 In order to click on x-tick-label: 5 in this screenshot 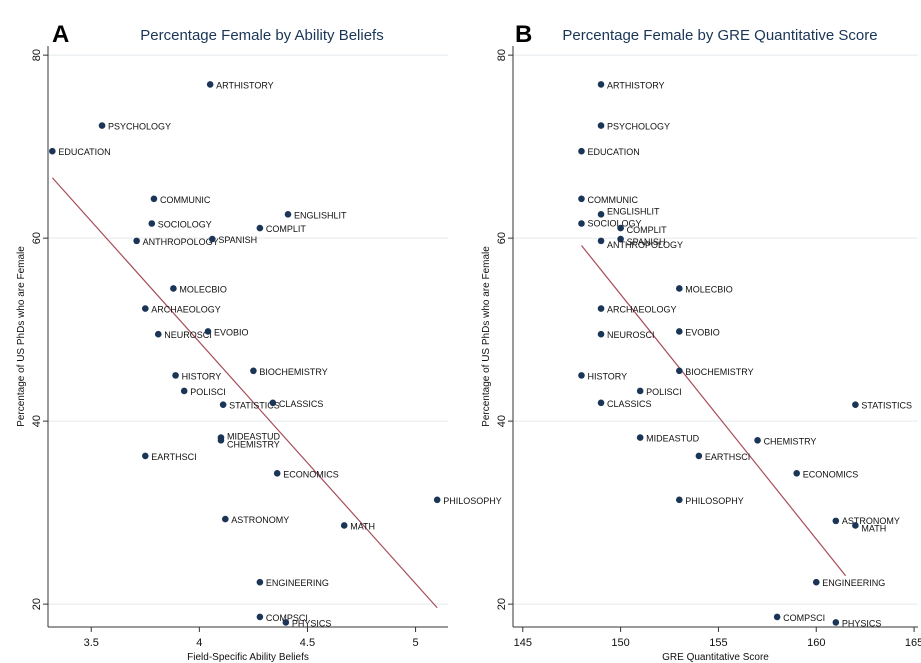, I will do `click(416, 643)`.